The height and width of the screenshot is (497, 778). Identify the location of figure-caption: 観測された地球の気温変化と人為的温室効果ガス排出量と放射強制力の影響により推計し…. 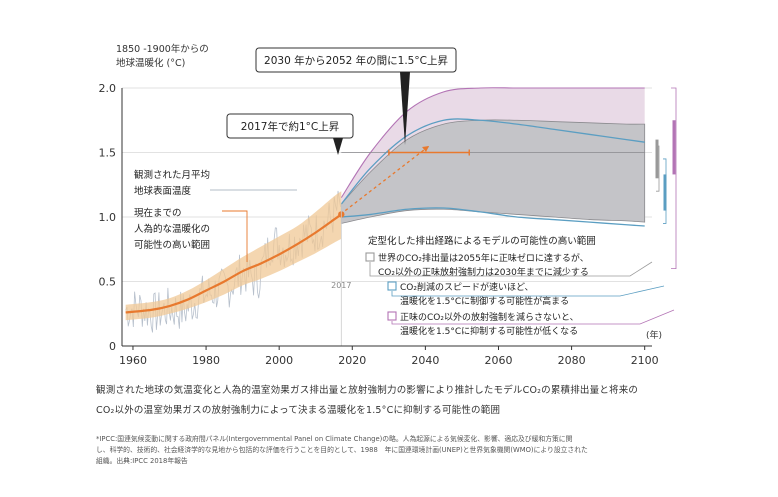
(395, 401).